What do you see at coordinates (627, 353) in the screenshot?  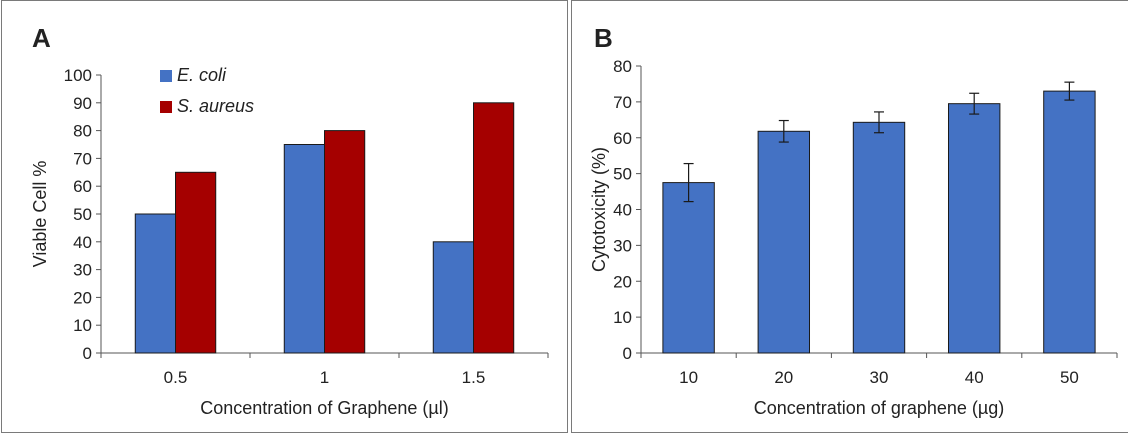 I see `chart-b-y-tick-label: 0` at bounding box center [627, 353].